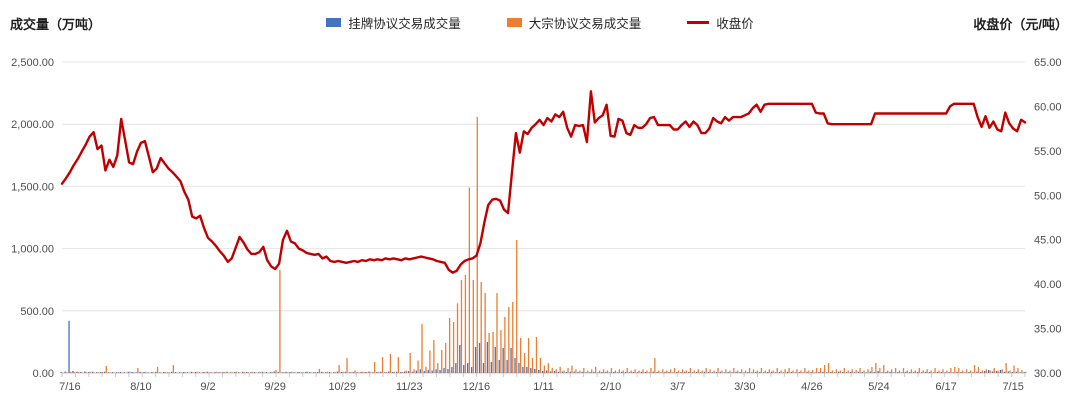 The image size is (1080, 406). I want to click on svg-text: 4/26, so click(811, 387).